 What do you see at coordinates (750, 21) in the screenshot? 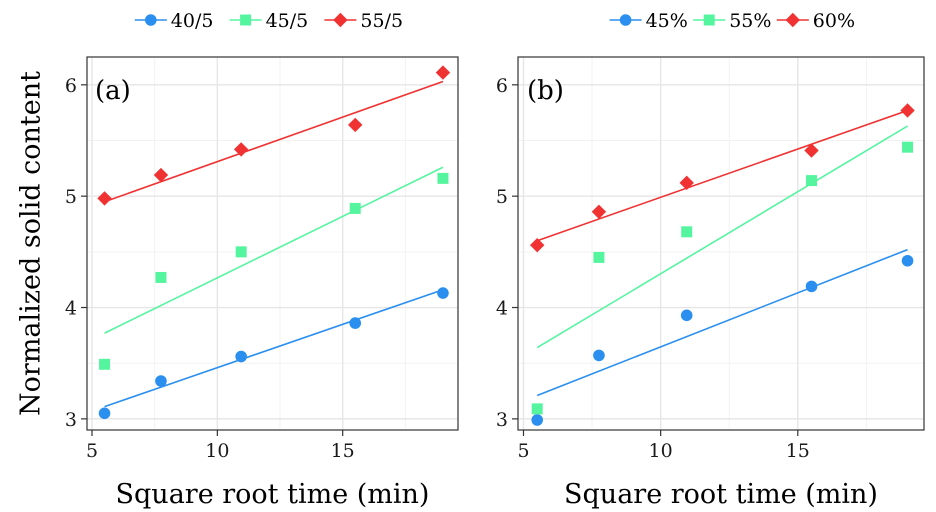
I see `legend-label-1: 55%` at bounding box center [750, 21].